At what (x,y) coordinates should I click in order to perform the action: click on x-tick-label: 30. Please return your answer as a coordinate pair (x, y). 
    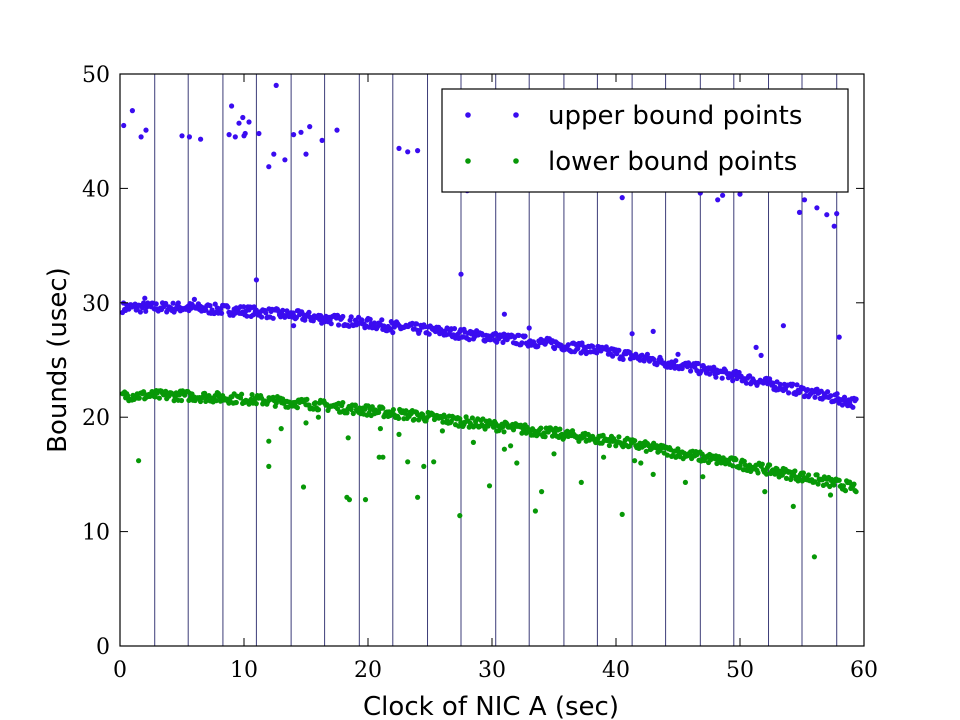
    Looking at the image, I should click on (492, 670).